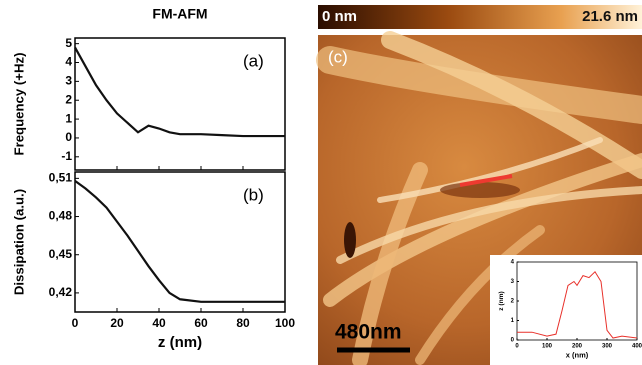 The height and width of the screenshot is (365, 642). Describe the element at coordinates (61, 216) in the screenshot. I see `y-tick-label: 0,48` at that location.